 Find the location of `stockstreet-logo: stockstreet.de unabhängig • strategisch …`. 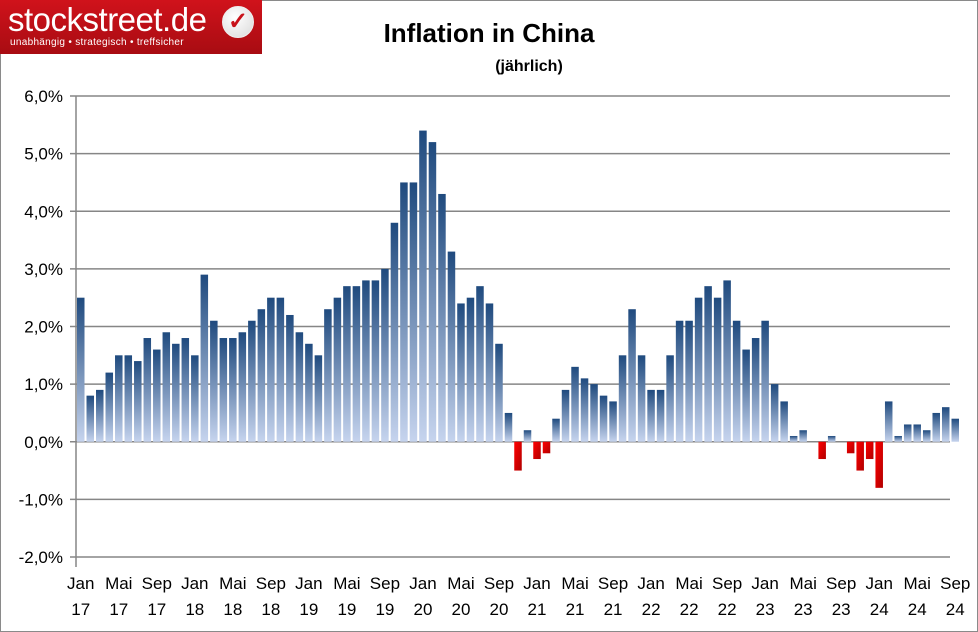

stockstreet-logo: stockstreet.de unabhängig • strategisch … is located at coordinates (131, 27).